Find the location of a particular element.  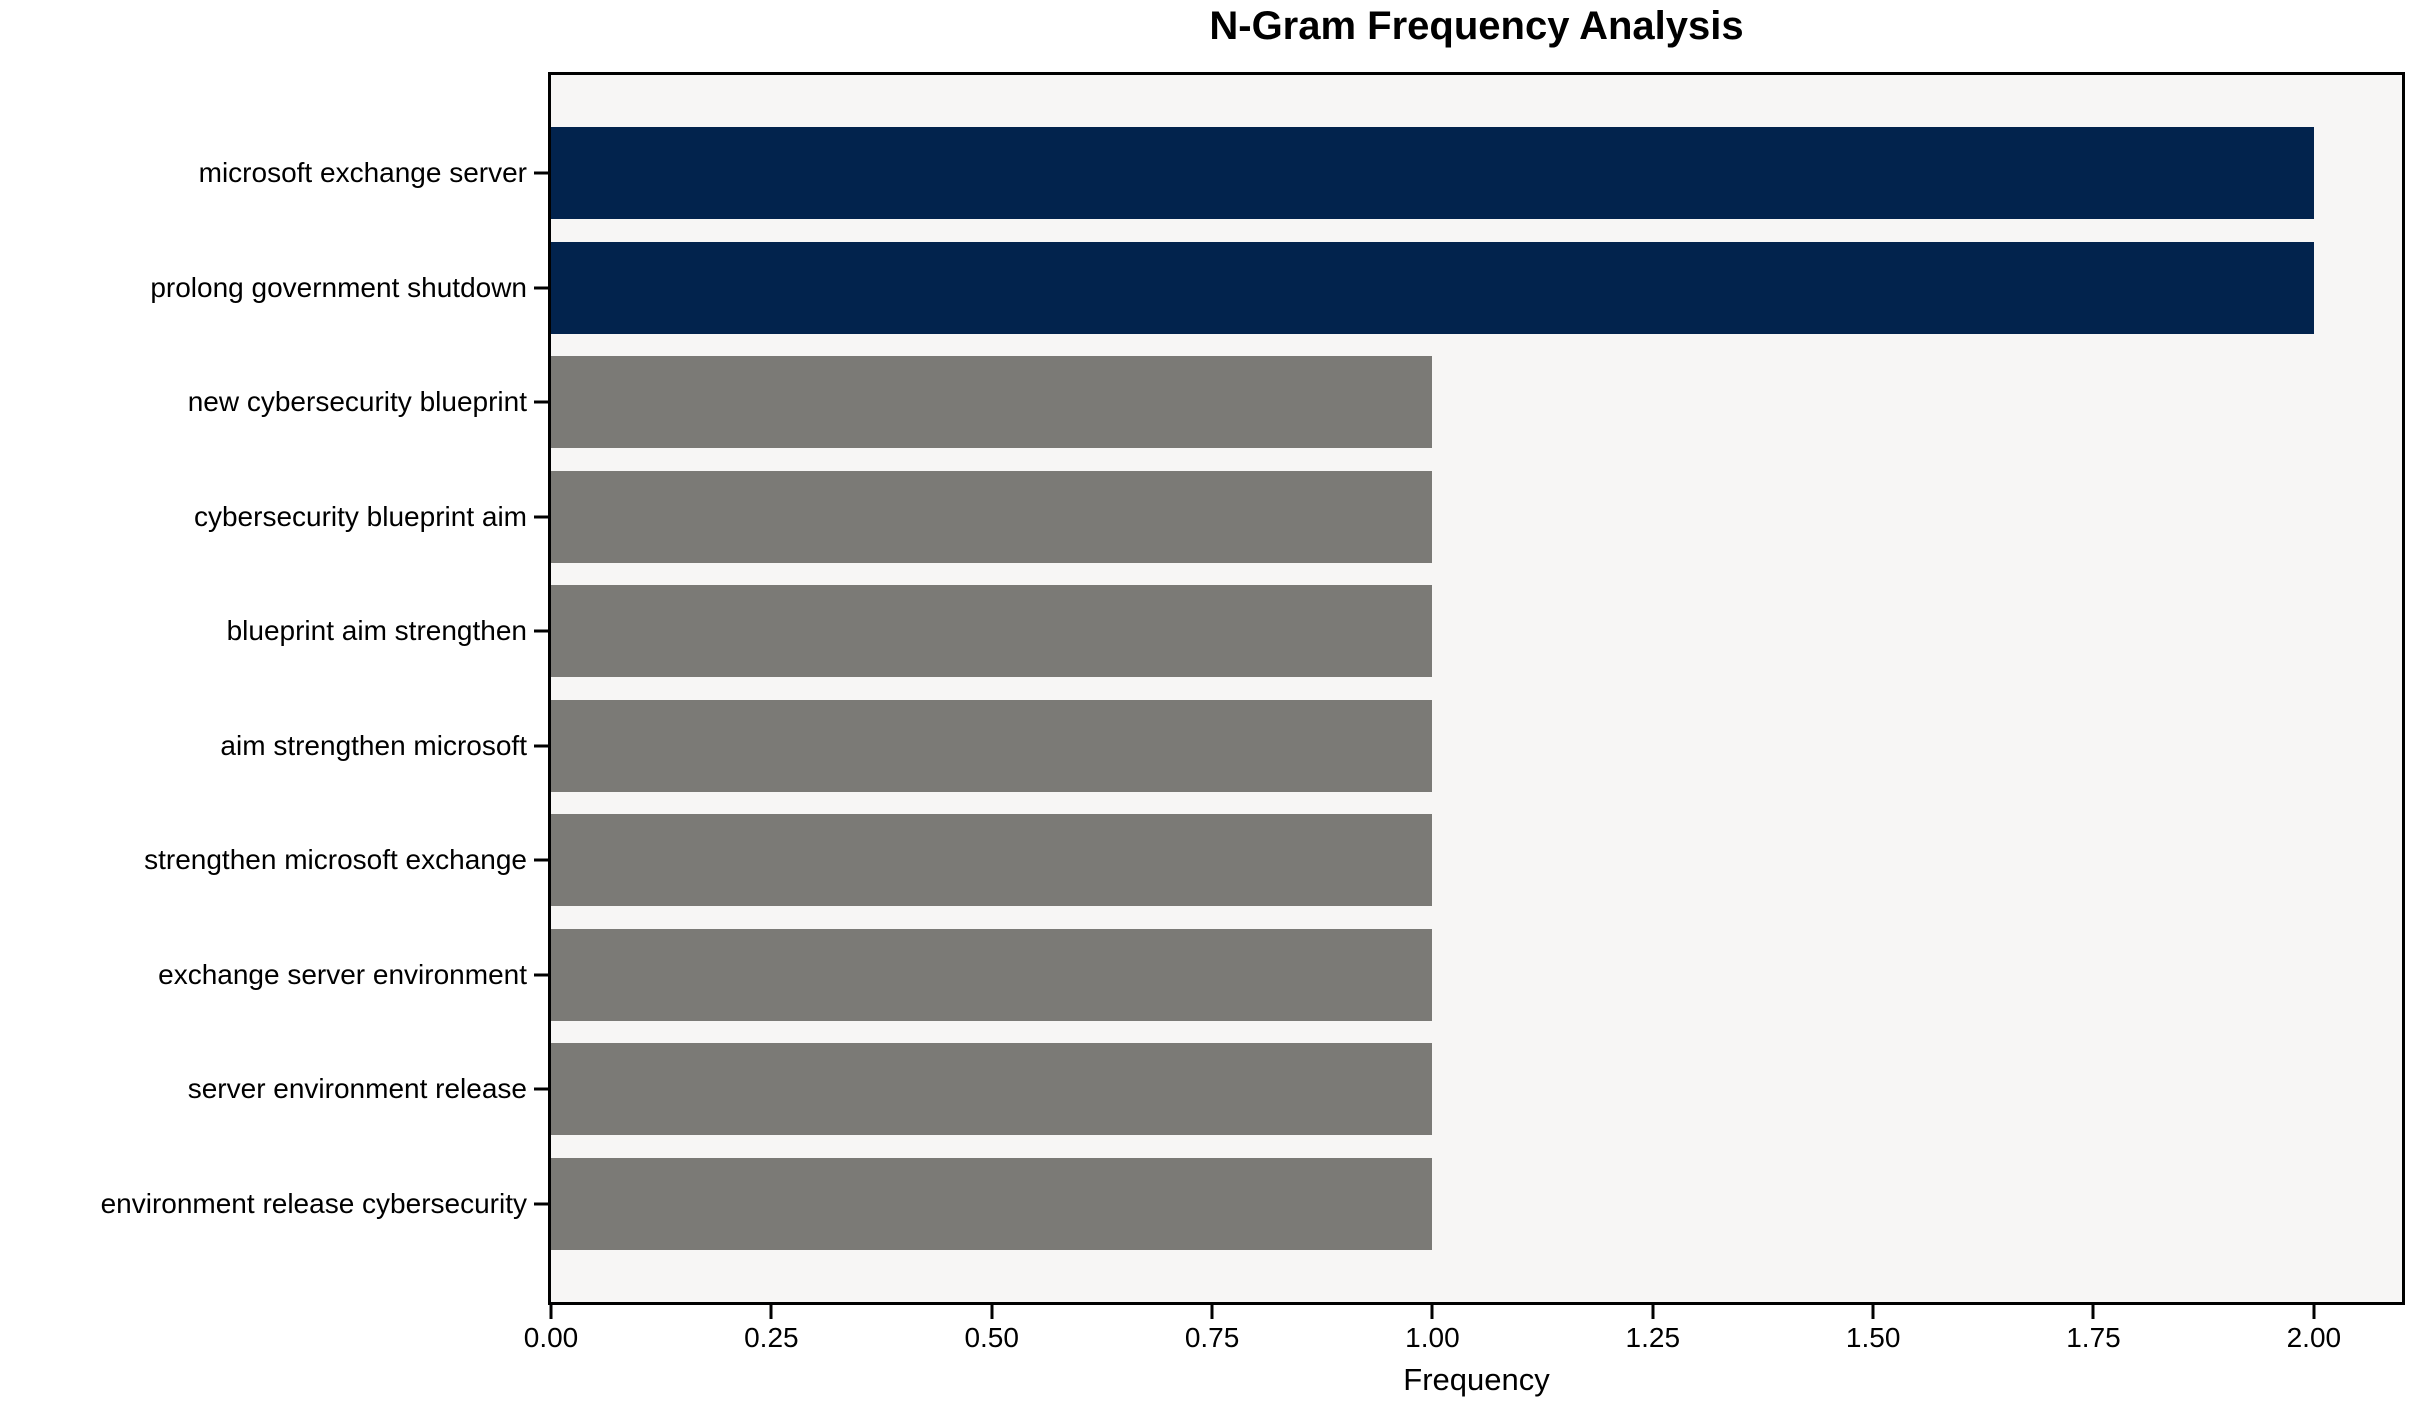

bar-row: prolong government shutdown is located at coordinates (1276, 287).